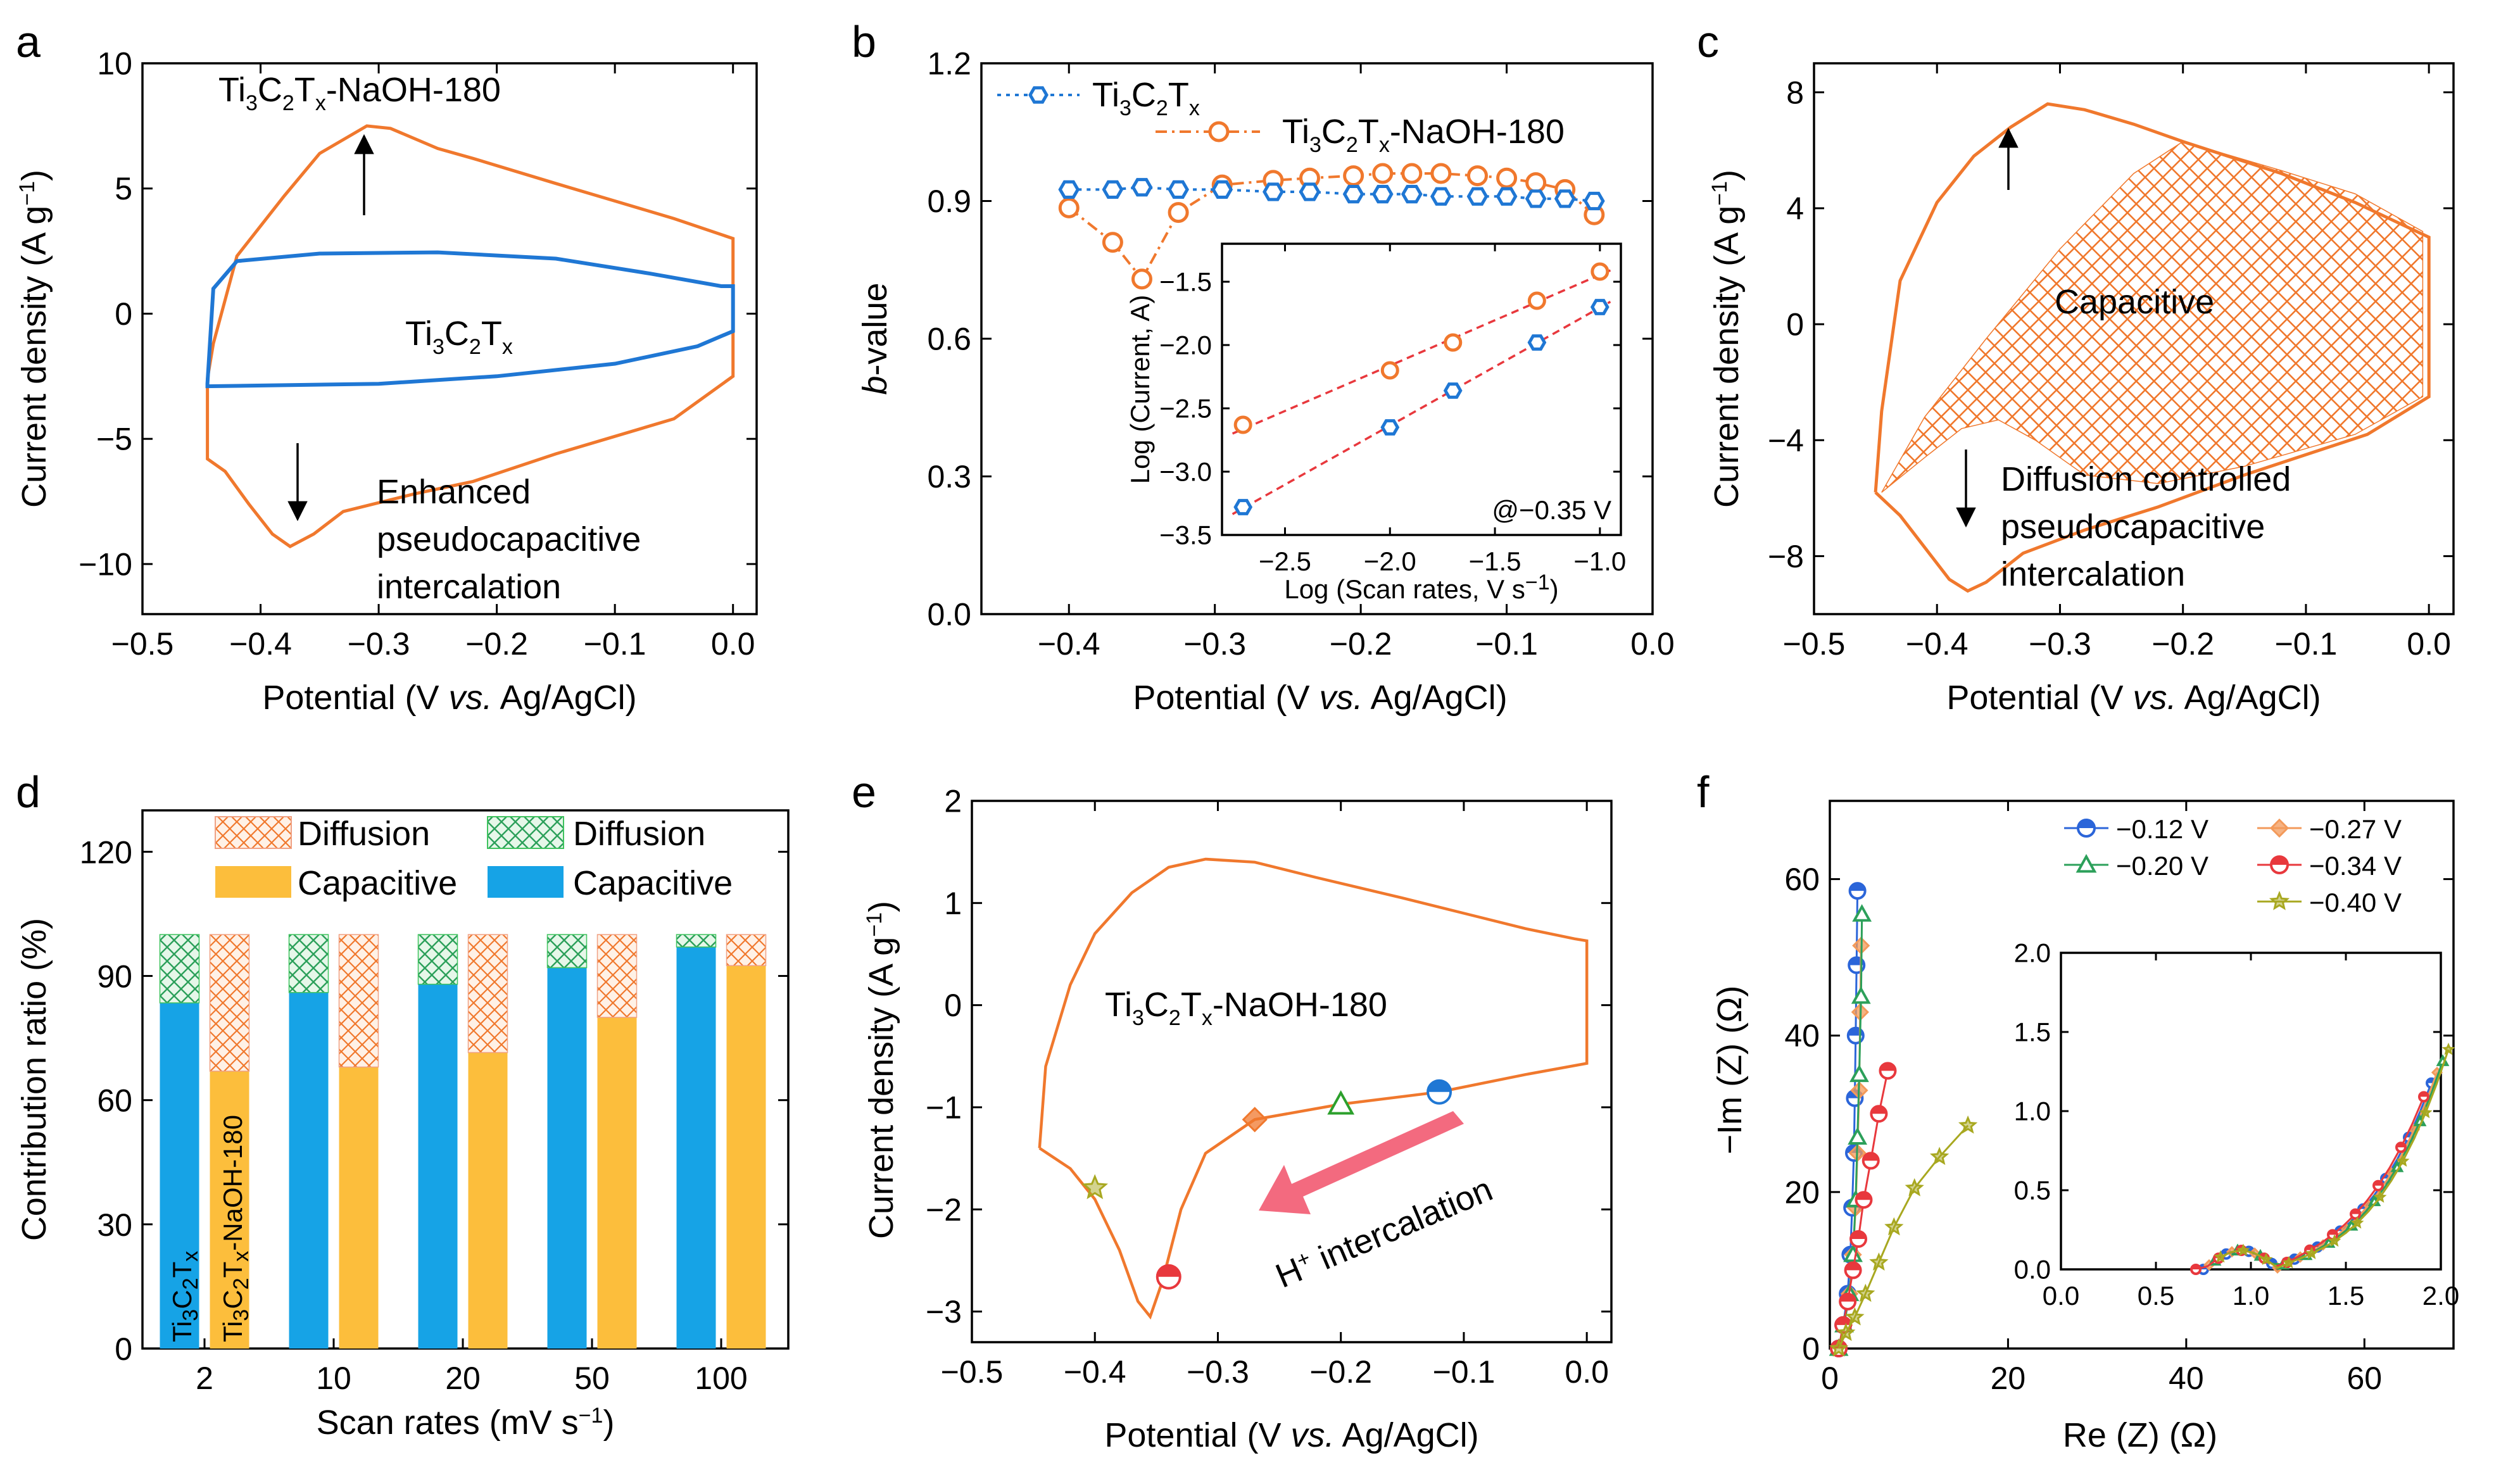 This screenshot has width=2501, height=1484. What do you see at coordinates (1599, 561) in the screenshot?
I see `x-tick-label: −1.0` at bounding box center [1599, 561].